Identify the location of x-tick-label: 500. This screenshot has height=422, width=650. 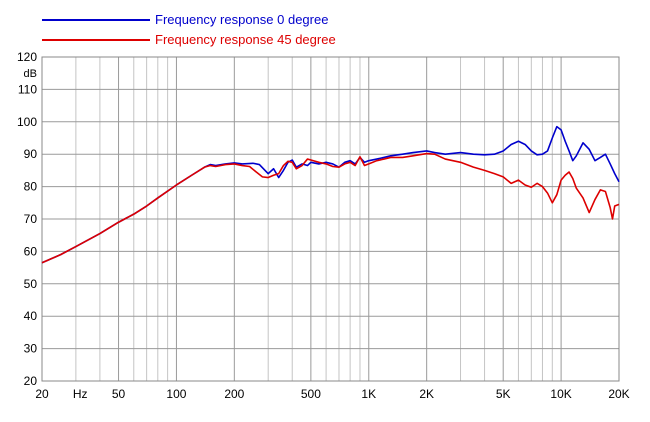
(311, 394).